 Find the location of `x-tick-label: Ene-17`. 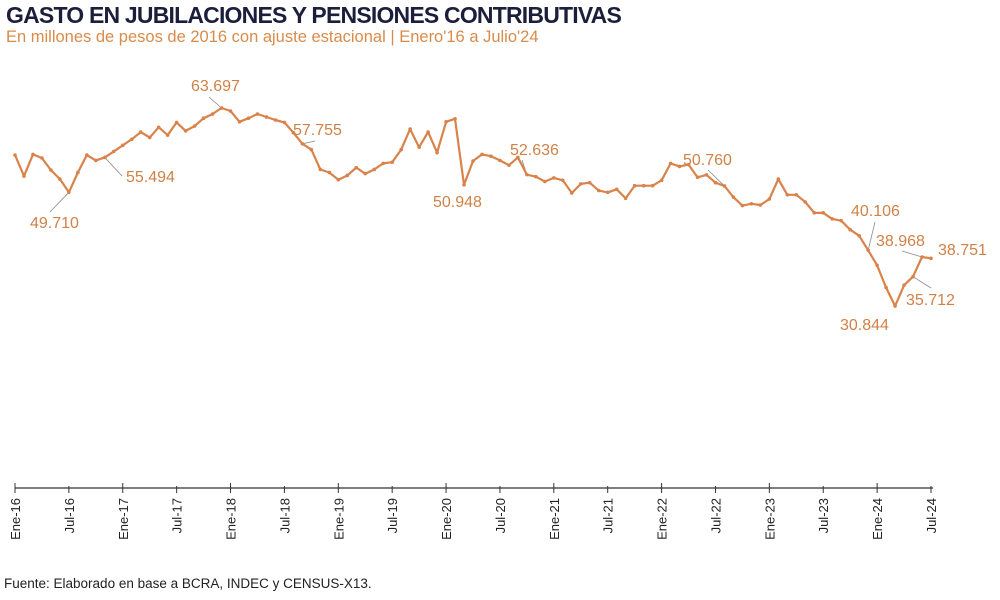

x-tick-label: Ene-17 is located at coordinates (123, 519).